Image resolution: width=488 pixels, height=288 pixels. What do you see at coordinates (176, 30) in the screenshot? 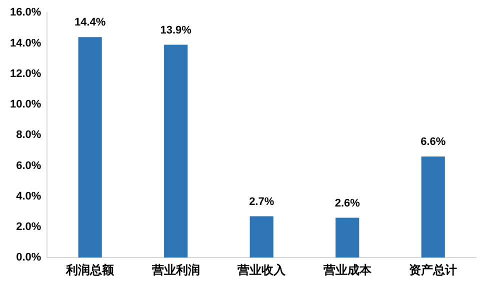
I see `data-label: 13.9%` at bounding box center [176, 30].